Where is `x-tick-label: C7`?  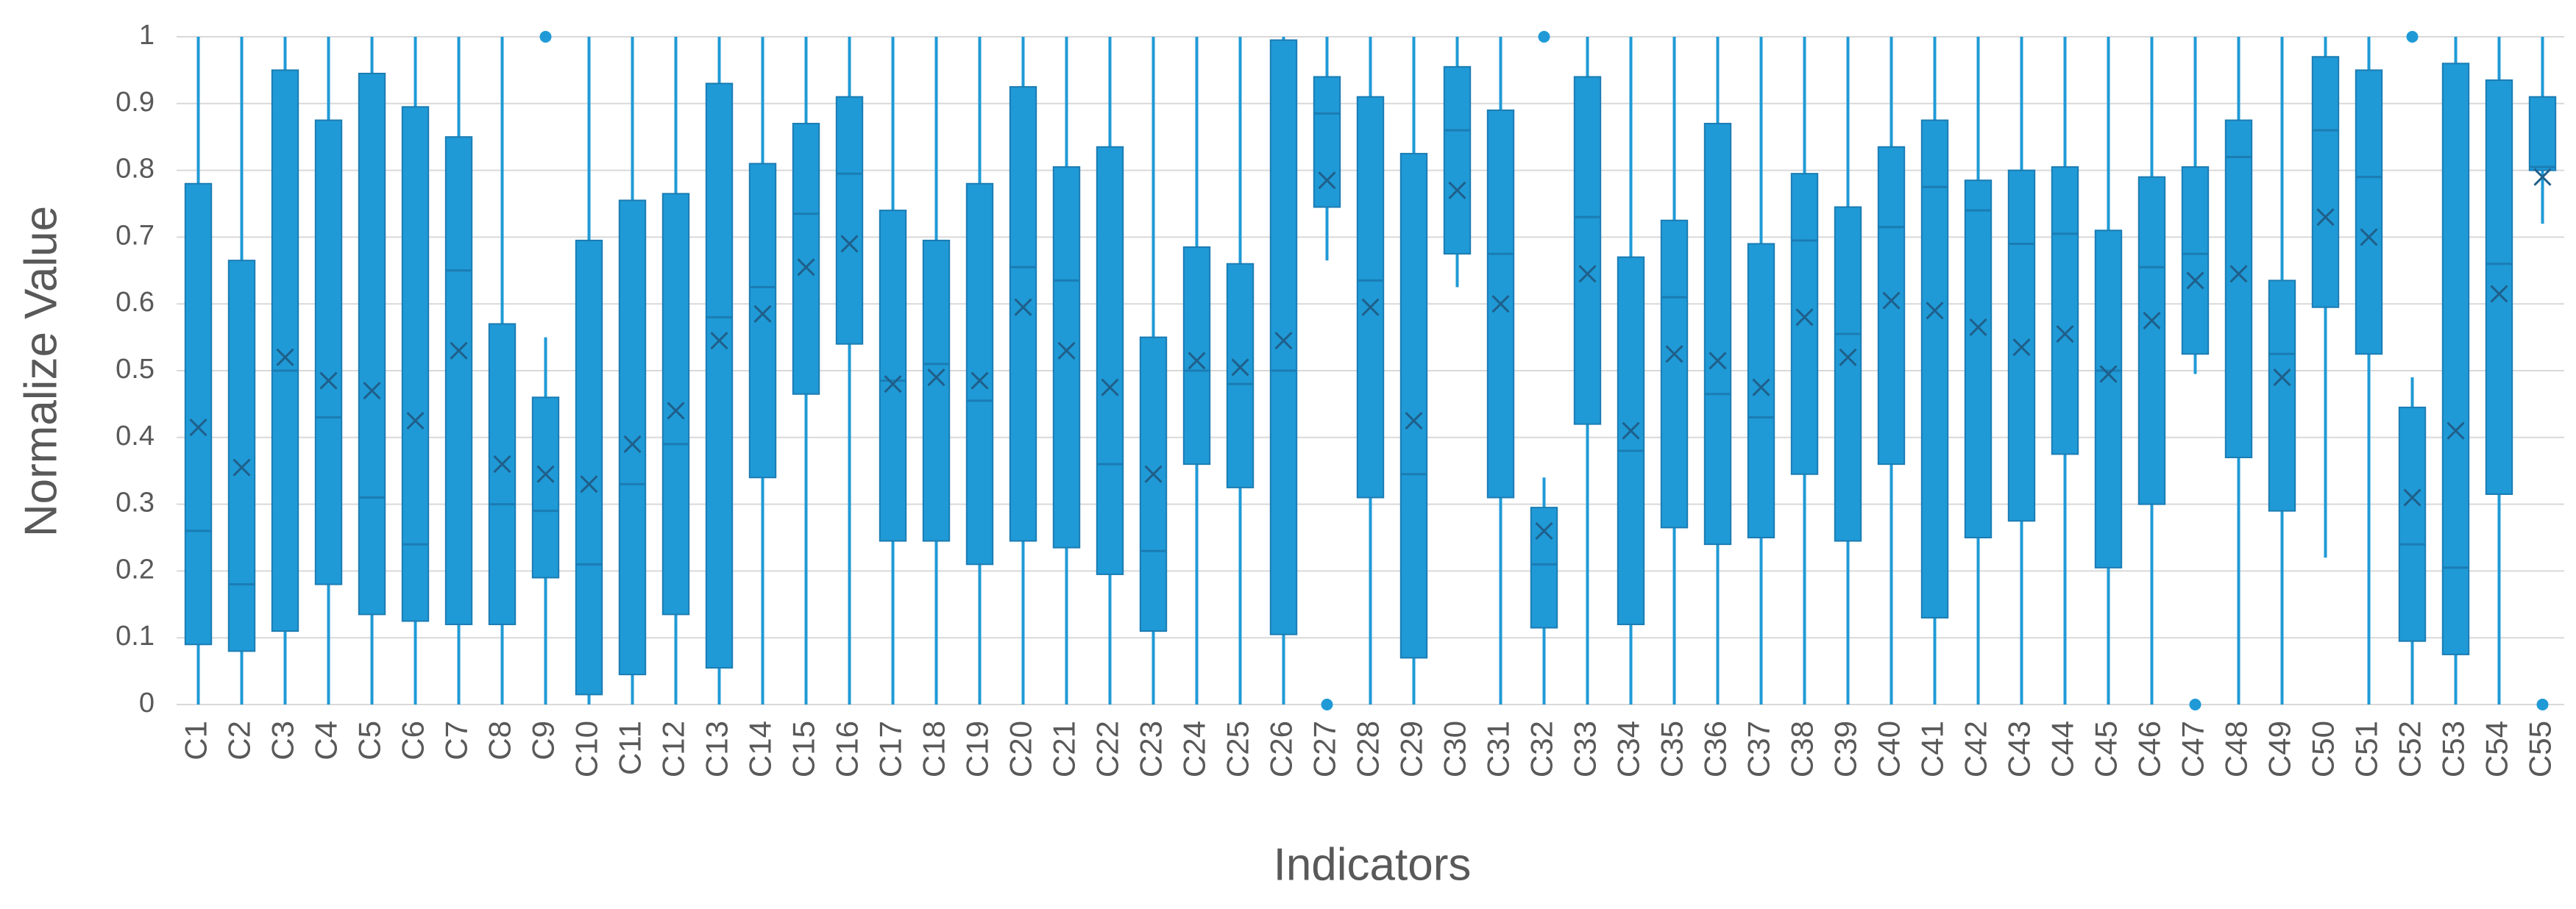
x-tick-label: C7 is located at coordinates (456, 740).